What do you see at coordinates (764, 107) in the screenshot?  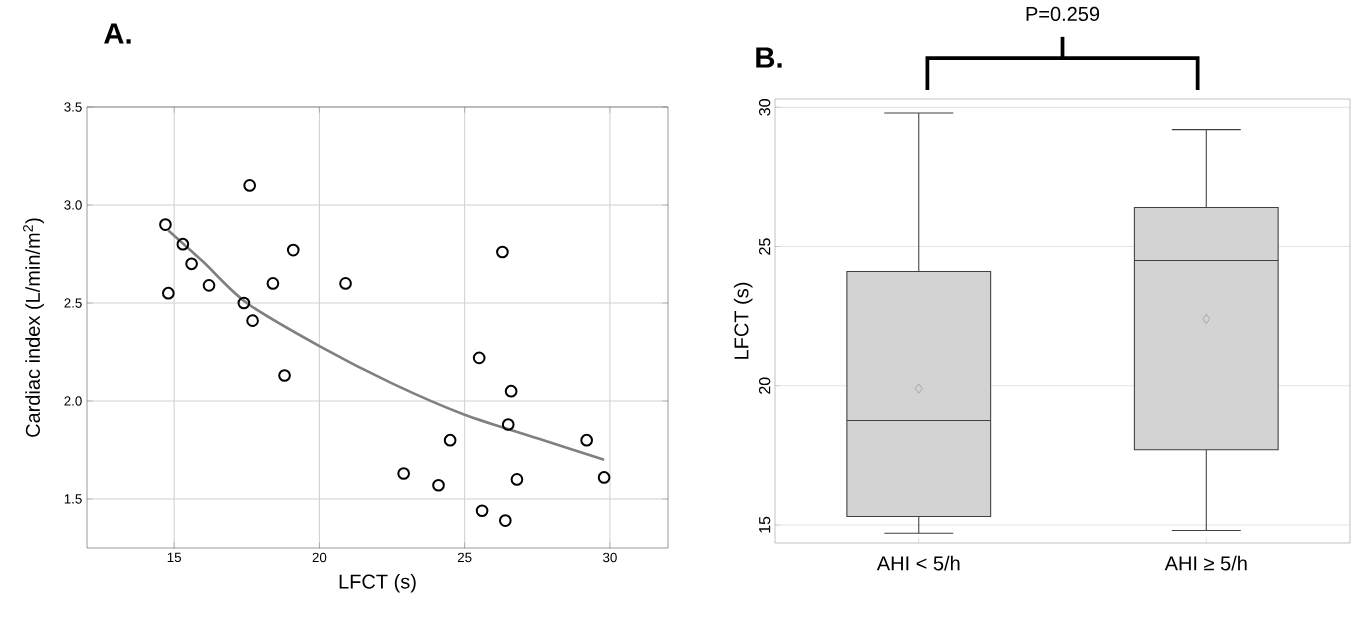 I see `y-tick-label: 30` at bounding box center [764, 107].